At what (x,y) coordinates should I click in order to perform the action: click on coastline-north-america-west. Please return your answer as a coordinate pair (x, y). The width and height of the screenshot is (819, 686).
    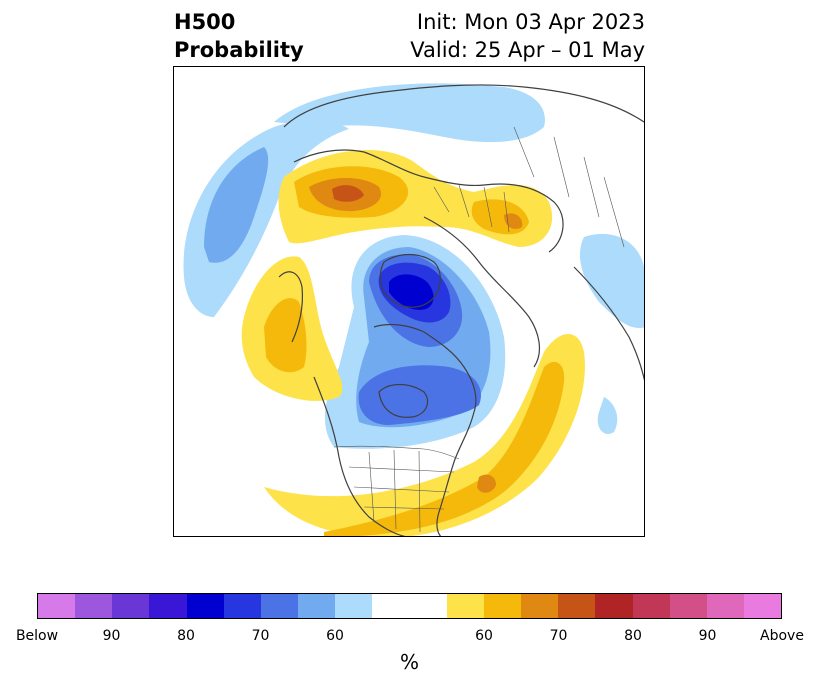
    Looking at the image, I should click on (359, 456).